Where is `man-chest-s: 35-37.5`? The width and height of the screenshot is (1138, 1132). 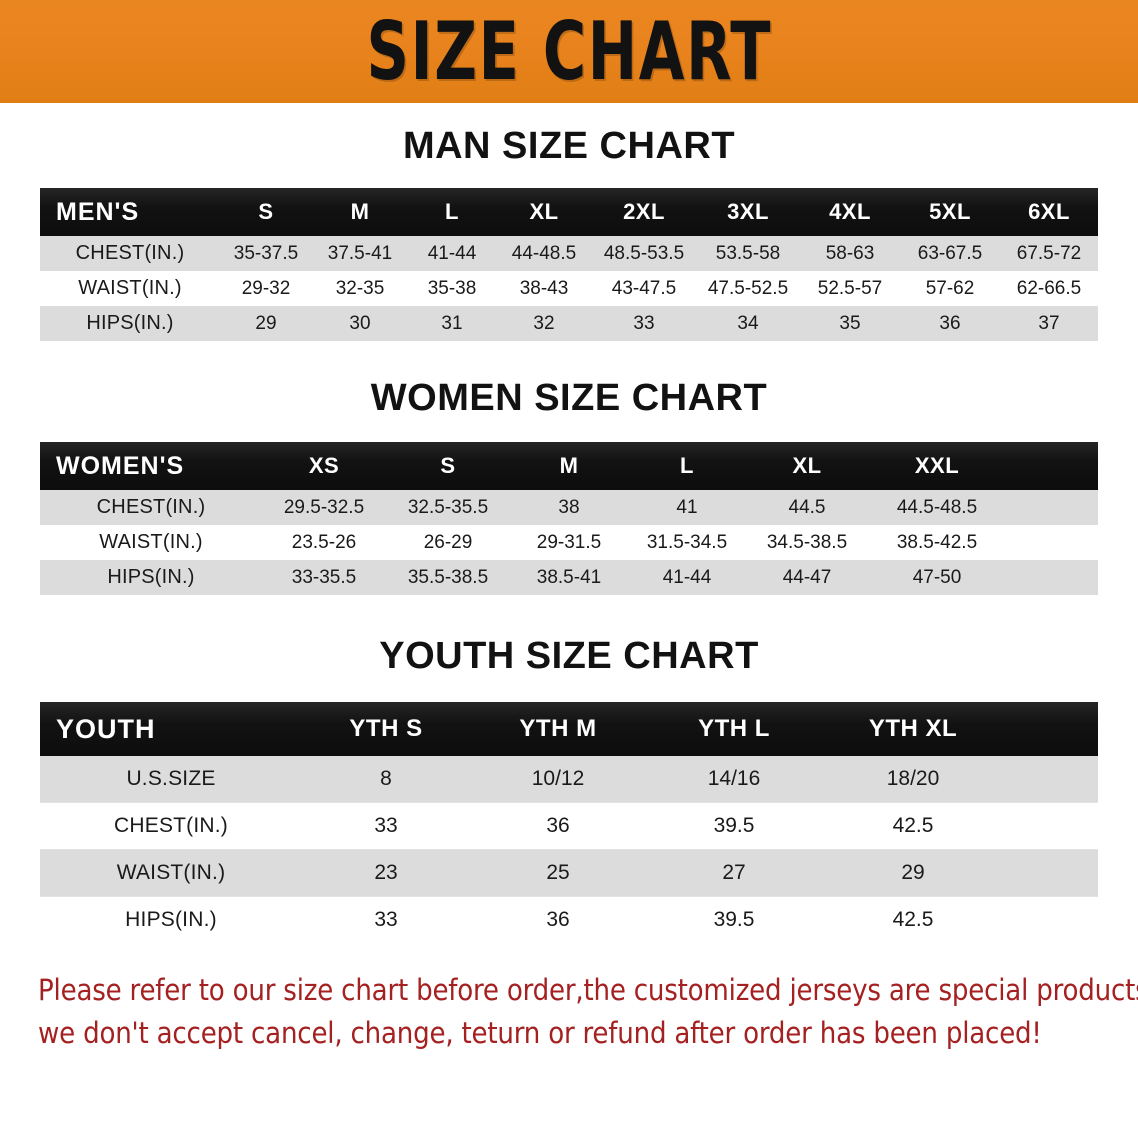
man-chest-s: 35-37.5 is located at coordinates (266, 253).